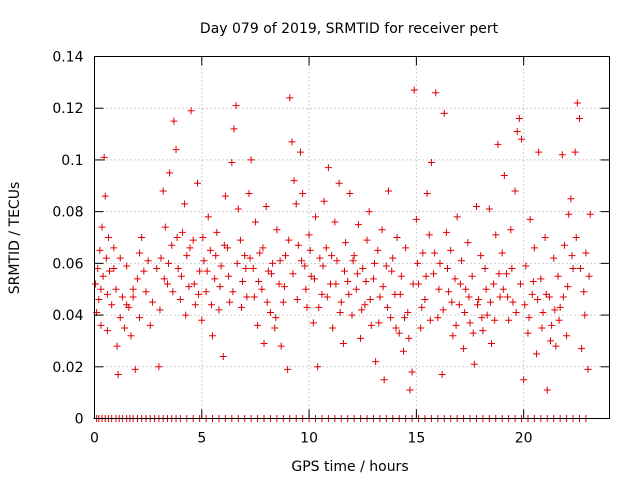 This screenshot has width=640, height=480. What do you see at coordinates (67, 58) in the screenshot?
I see `y-tick-label: 0.14` at bounding box center [67, 58].